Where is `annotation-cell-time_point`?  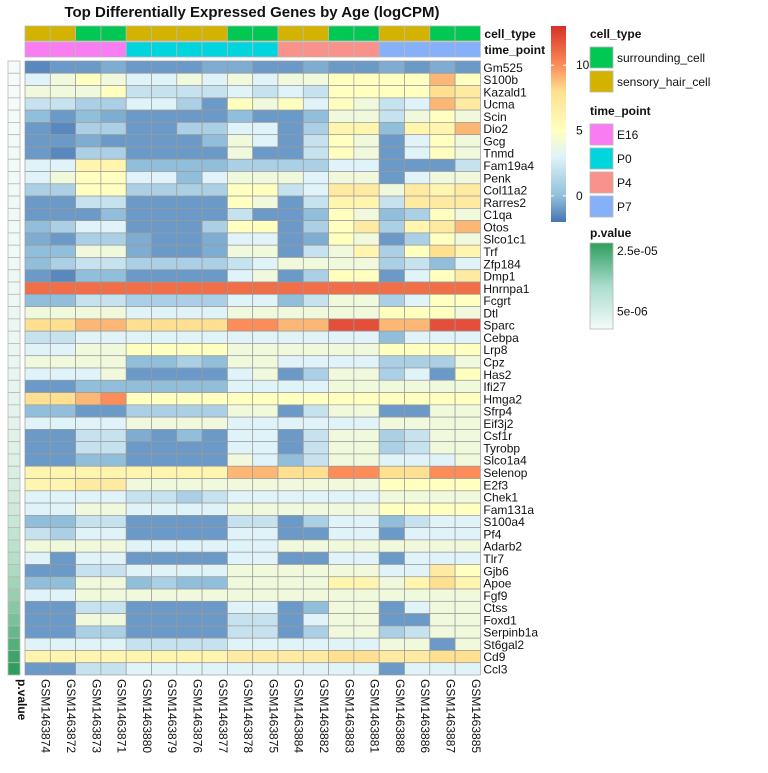 annotation-cell-time_point is located at coordinates (265, 49).